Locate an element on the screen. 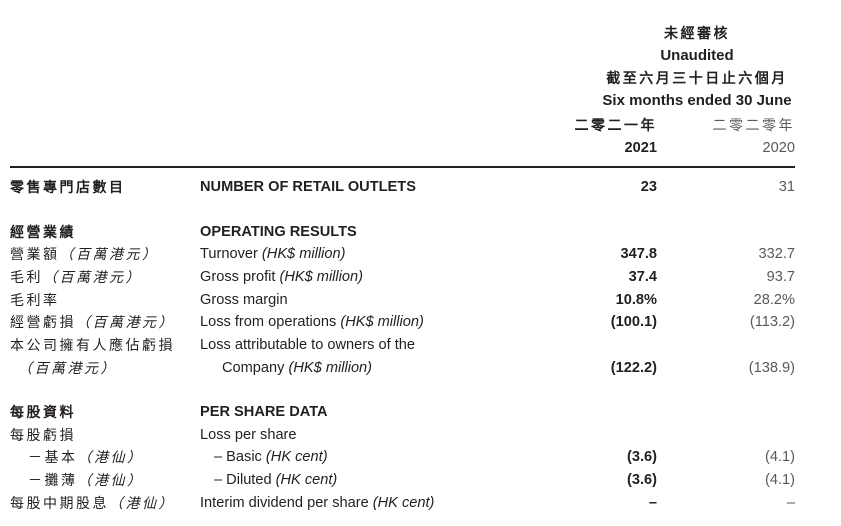  row-label-zh-text: 每股資料 is located at coordinates (43, 411).